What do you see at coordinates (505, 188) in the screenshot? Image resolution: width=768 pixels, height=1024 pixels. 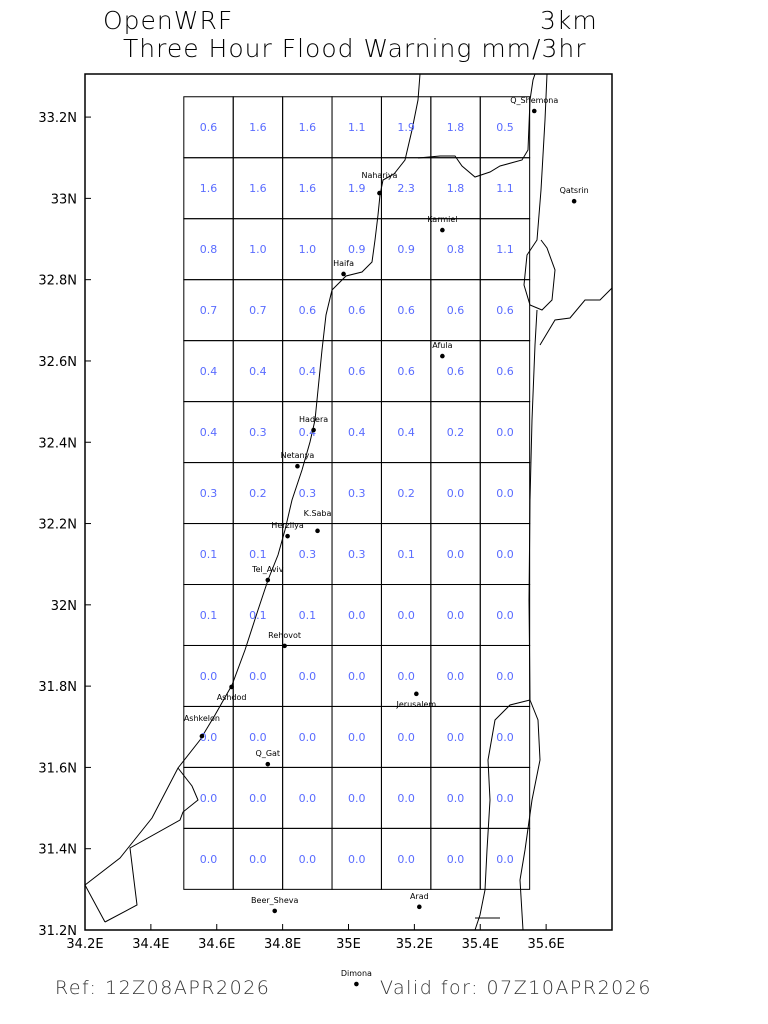 I see `cell-value: 1.1` at bounding box center [505, 188].